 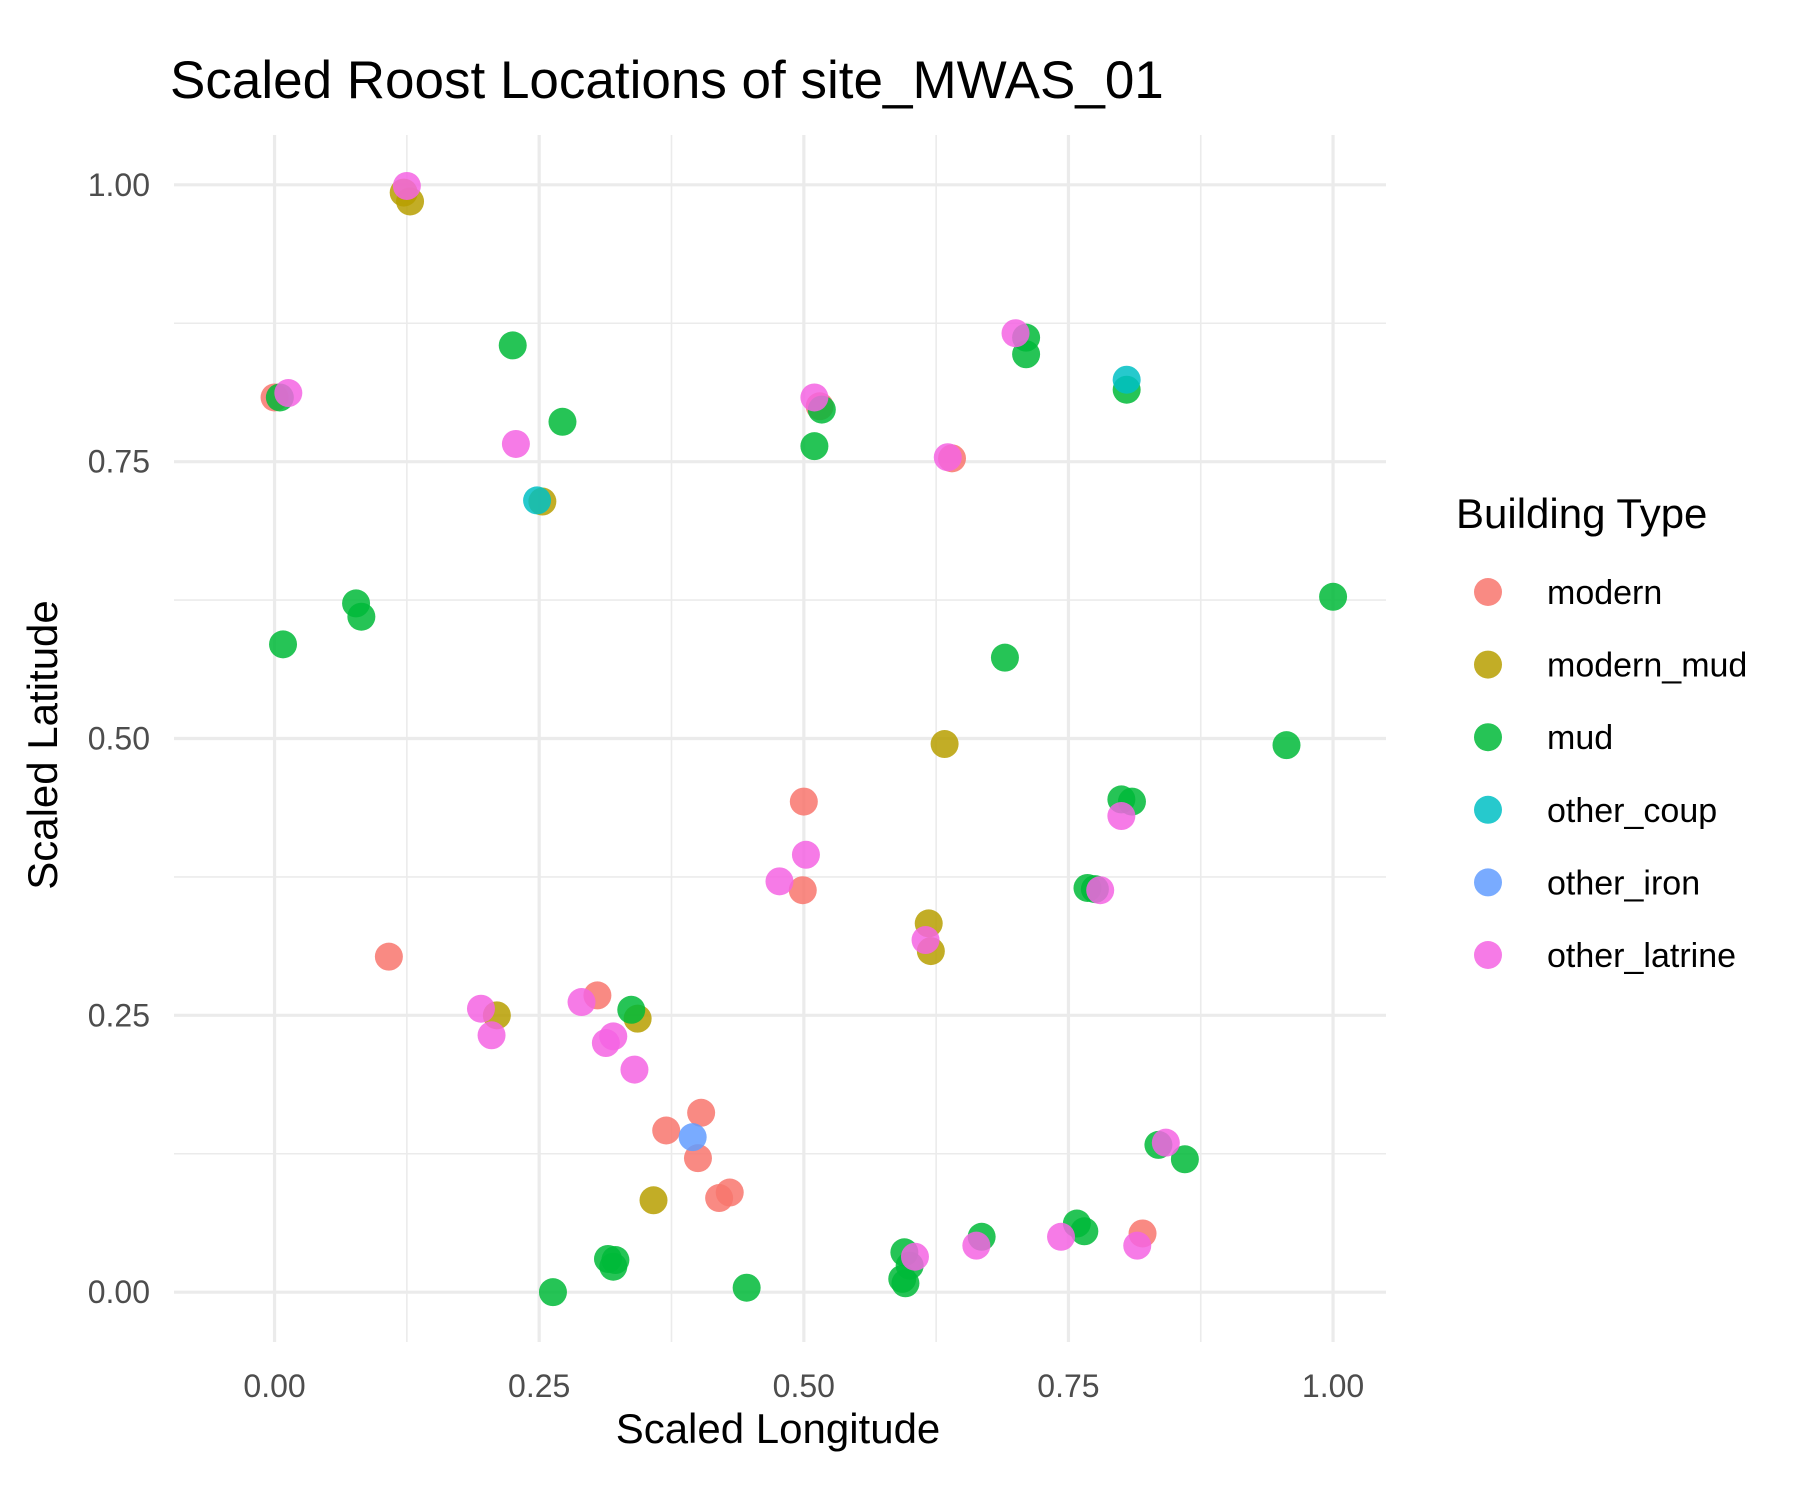 What do you see at coordinates (119, 1292) in the screenshot?
I see `y-tick-label: 0.00` at bounding box center [119, 1292].